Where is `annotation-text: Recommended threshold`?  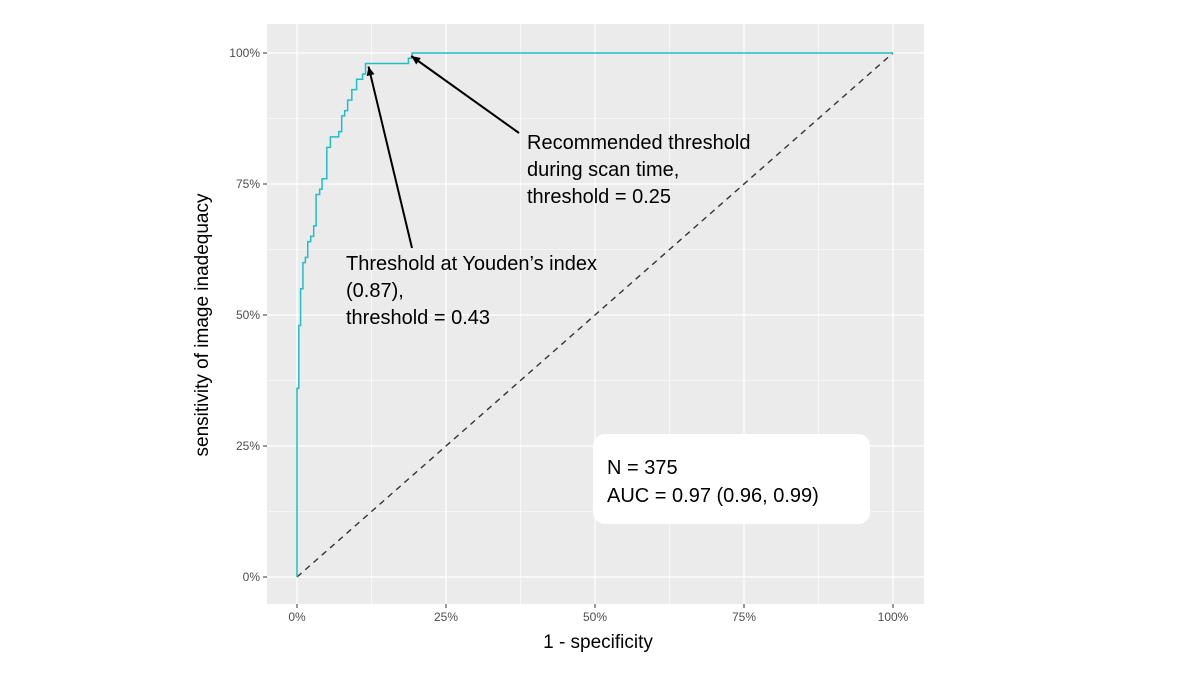
annotation-text: Recommended threshold is located at coordinates (638, 143).